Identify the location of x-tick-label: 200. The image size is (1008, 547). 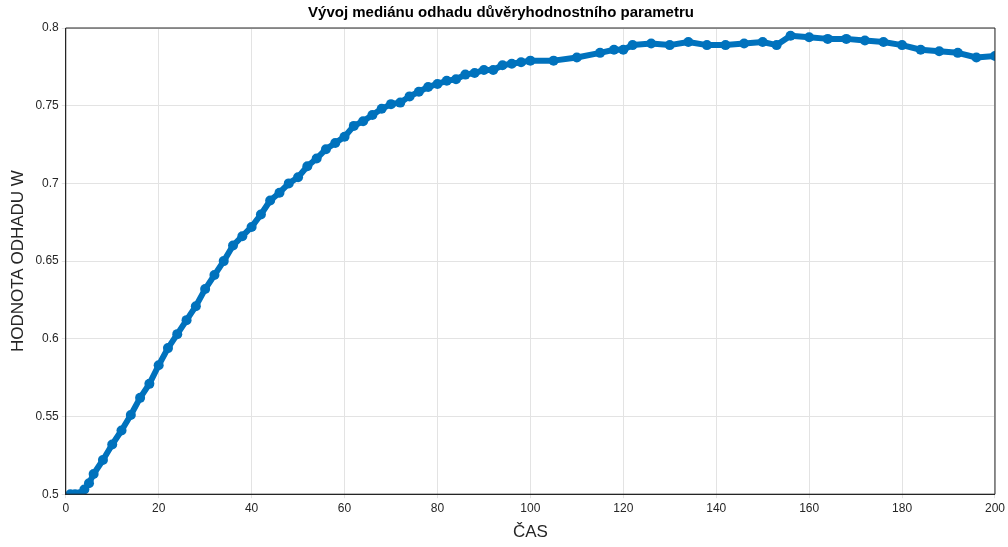
(995, 507).